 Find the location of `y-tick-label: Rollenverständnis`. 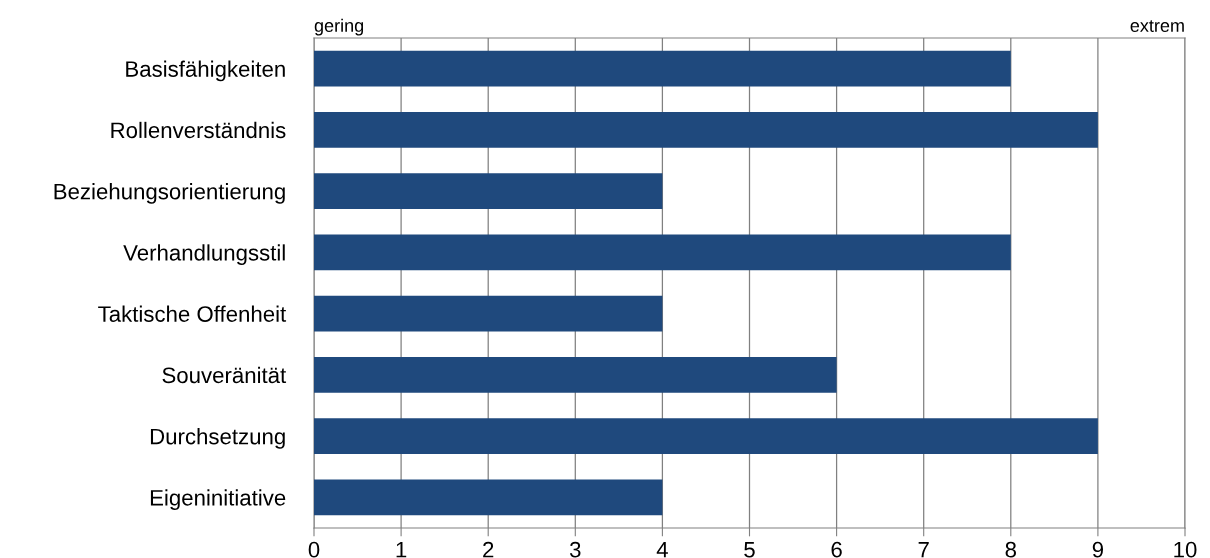

y-tick-label: Rollenverständnis is located at coordinates (198, 130).